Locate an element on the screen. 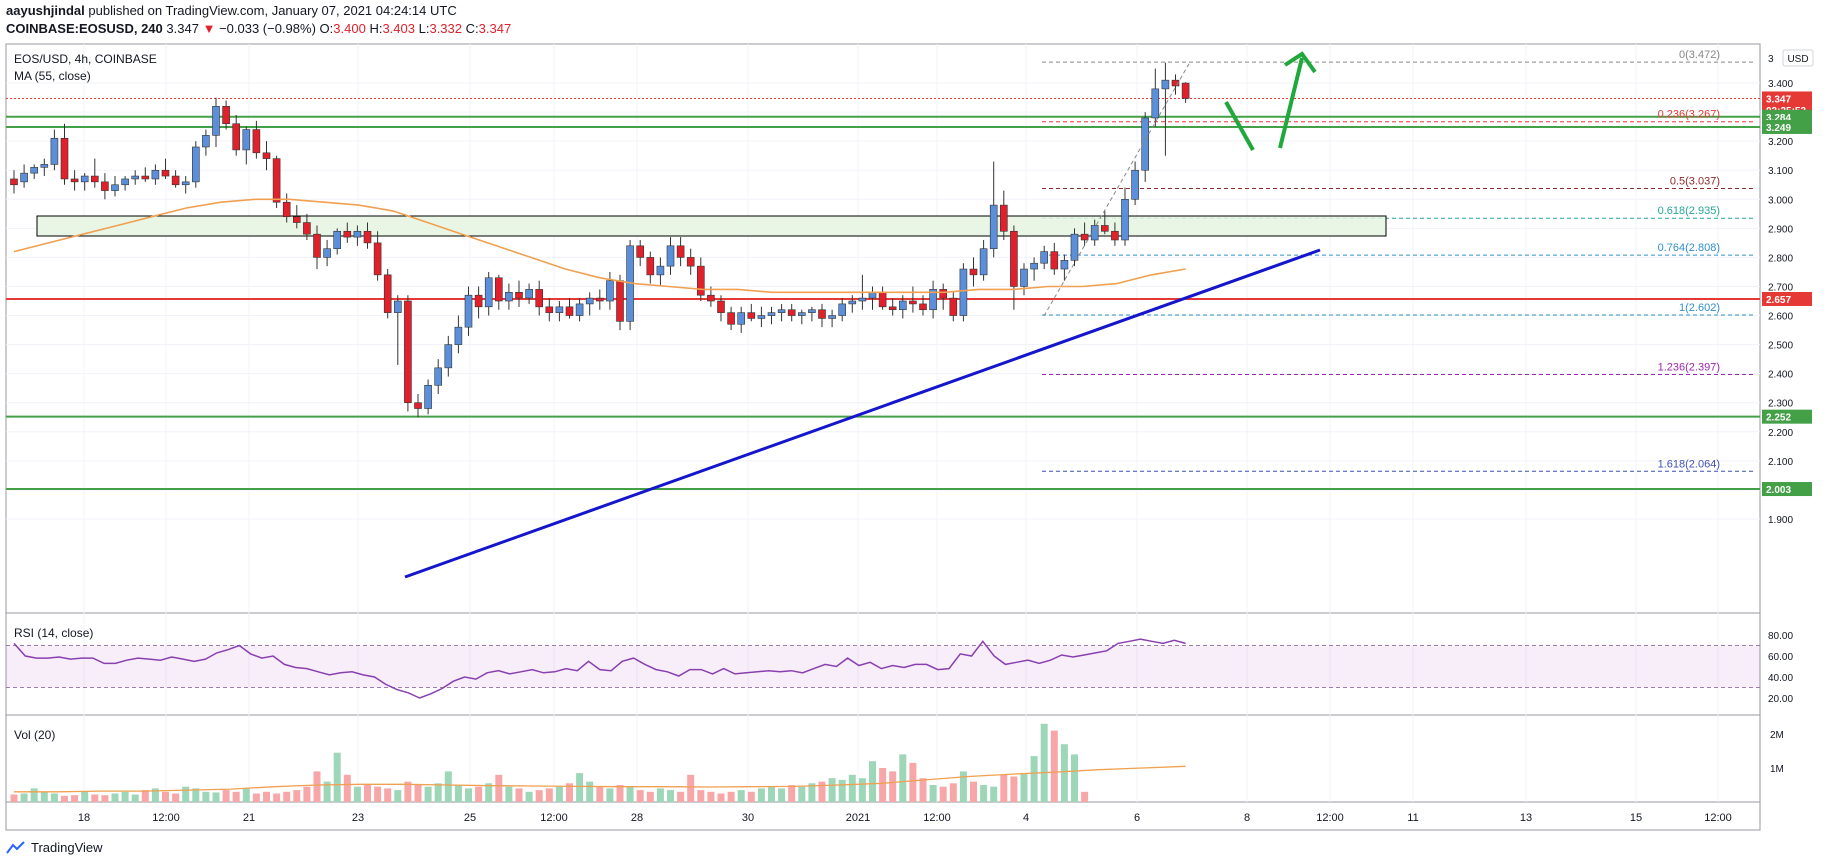 The image size is (1828, 868). price-tick-label: 3.000 is located at coordinates (1780, 200).